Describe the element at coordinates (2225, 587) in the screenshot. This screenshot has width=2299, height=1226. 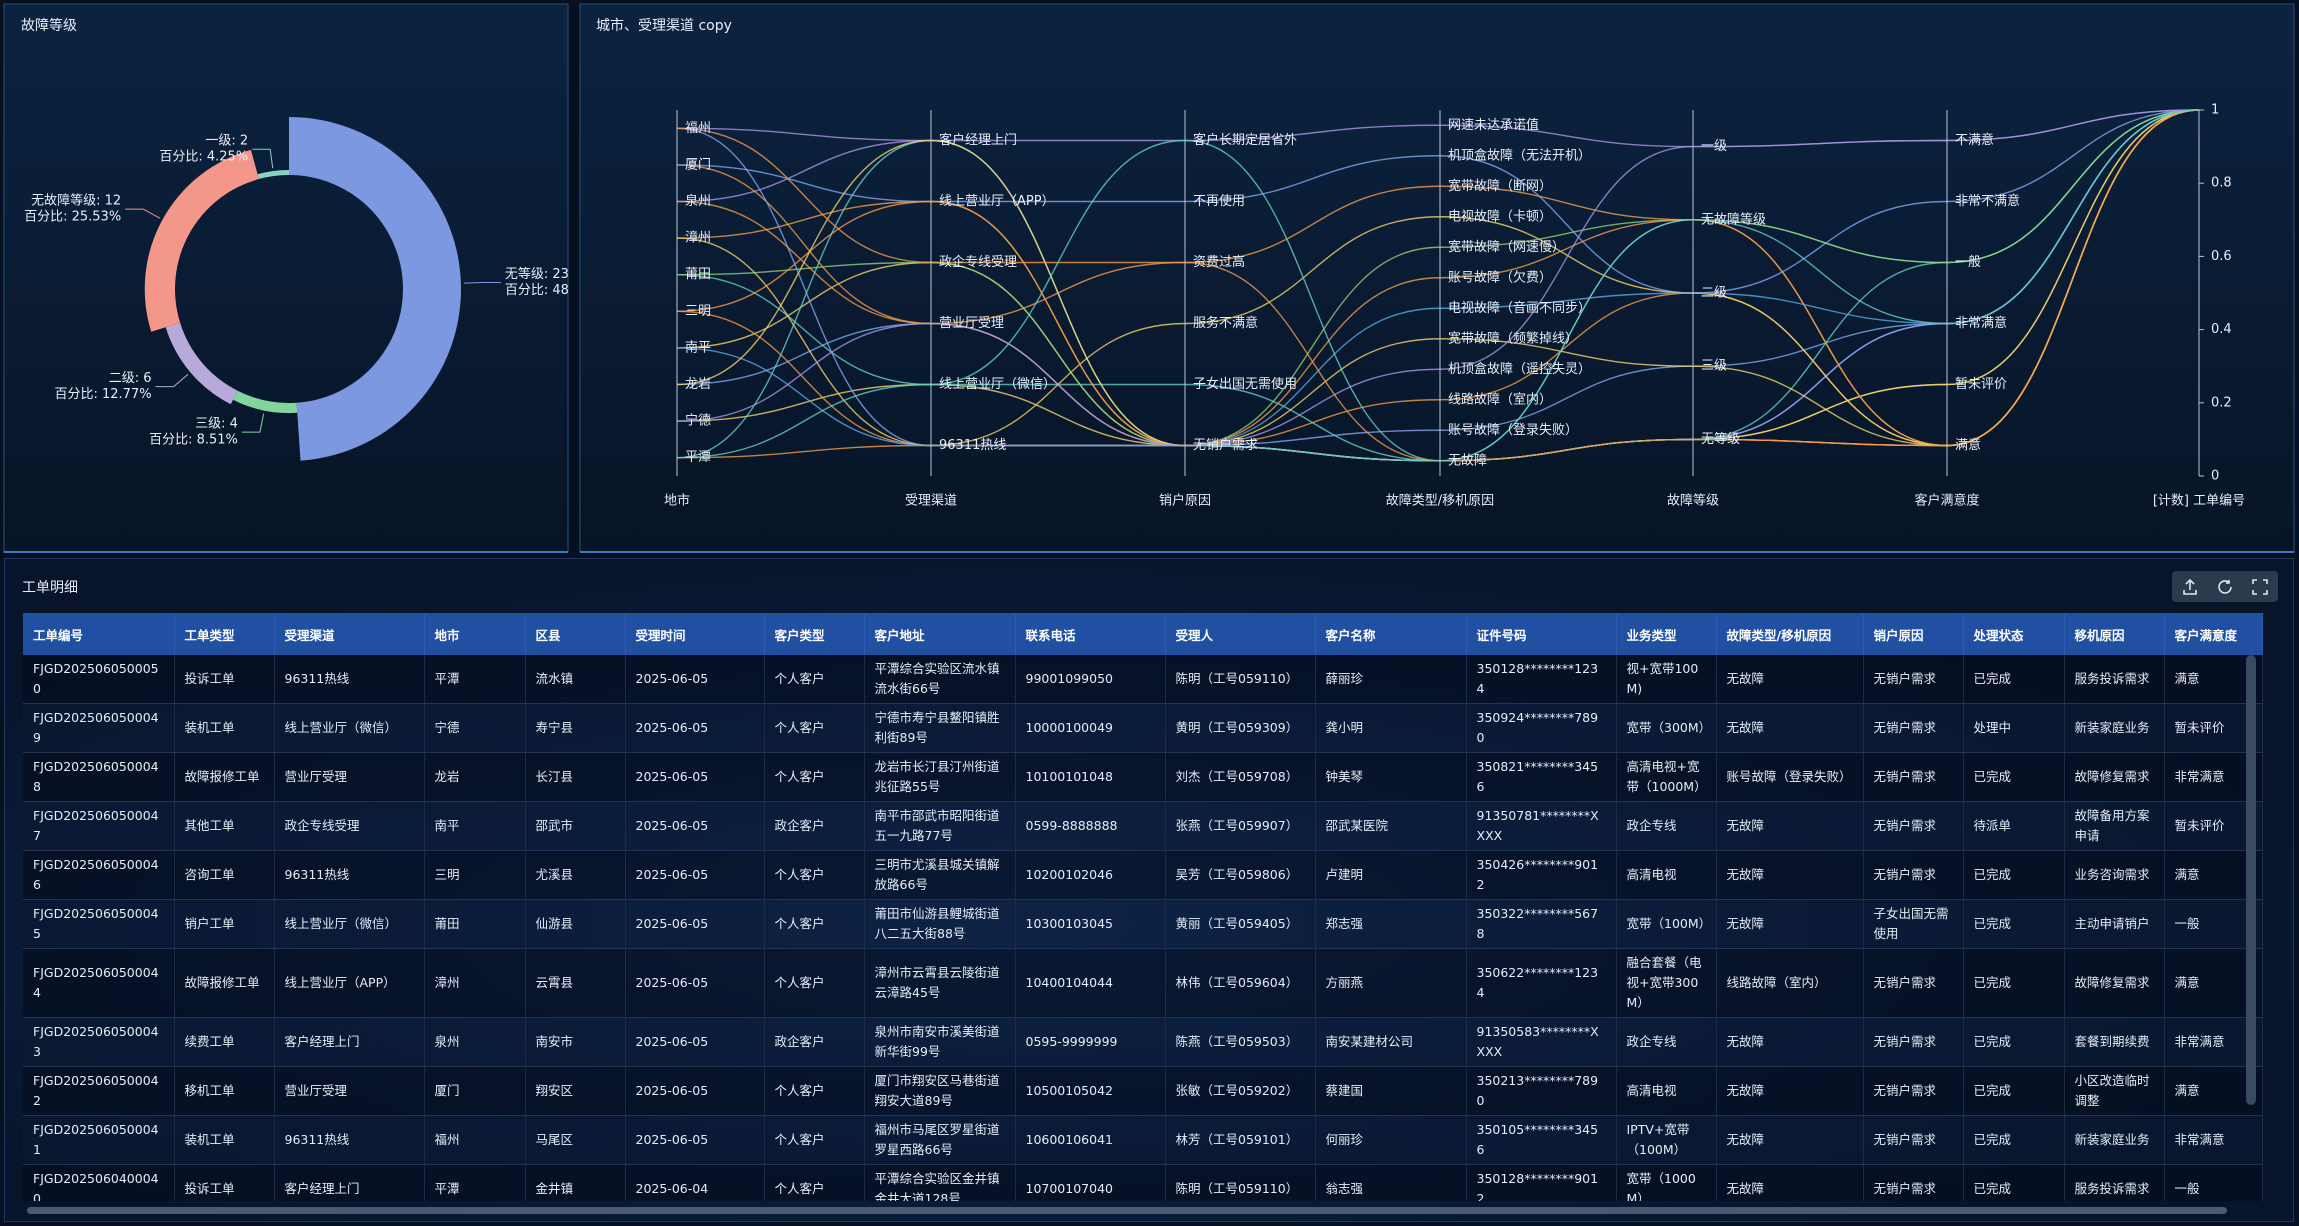
I see `refresh-button` at that location.